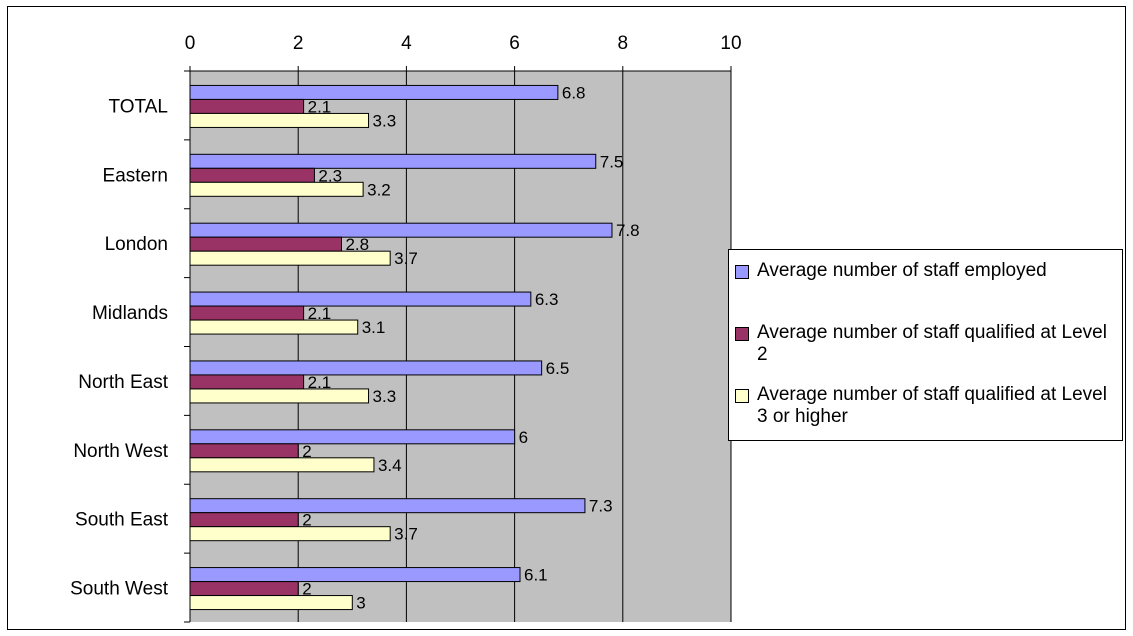 Image resolution: width=1133 pixels, height=636 pixels. What do you see at coordinates (136, 244) in the screenshot?
I see `category-label: London` at bounding box center [136, 244].